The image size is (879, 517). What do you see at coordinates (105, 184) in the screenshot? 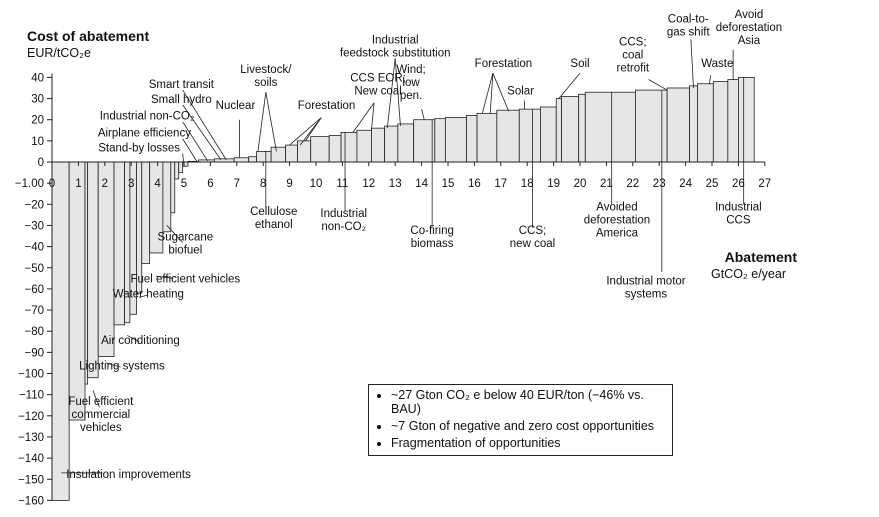
I see `x-tick-label: 2` at bounding box center [105, 184].